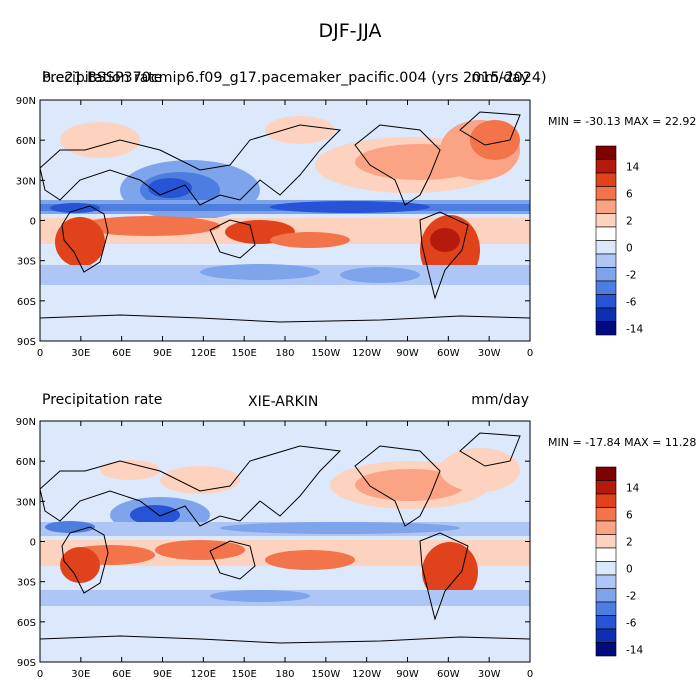  Describe the element at coordinates (619, 401) in the screenshot. I see `colorbars: 14 6 2 0 -2 -6 -14 14 6 2 0 -2 -6 -14` at that location.